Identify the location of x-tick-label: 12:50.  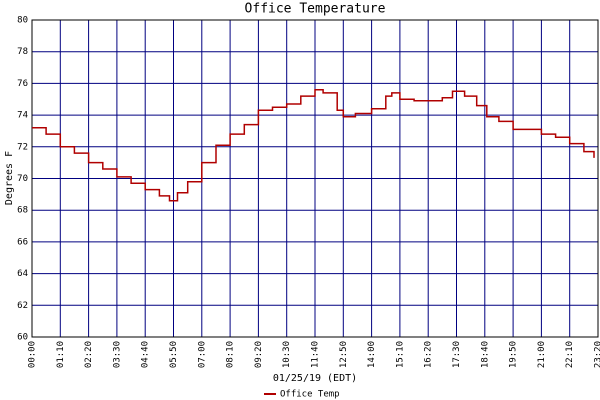
(344, 354).